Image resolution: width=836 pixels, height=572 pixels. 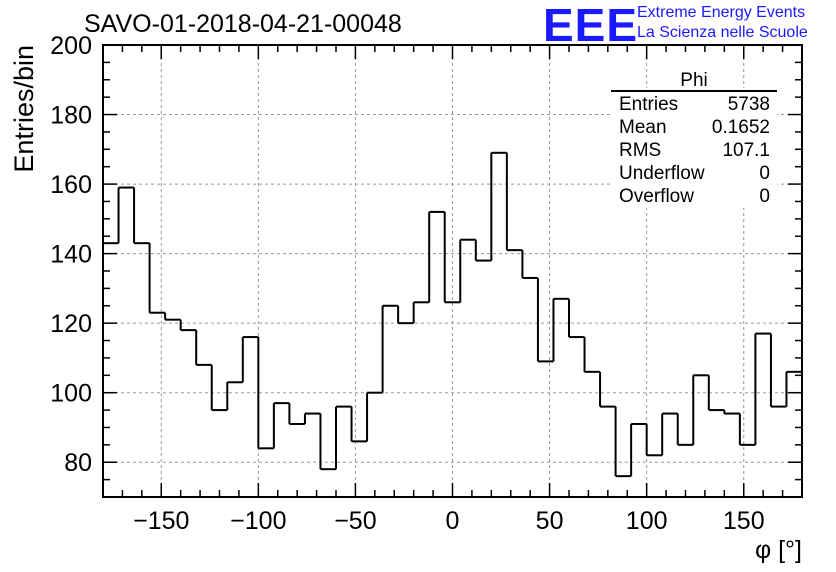 What do you see at coordinates (778, 550) in the screenshot?
I see `x-axis-label: φ [°]` at bounding box center [778, 550].